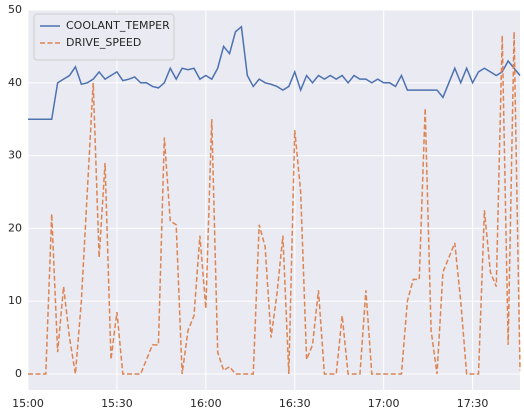 This screenshot has height=415, width=524. Describe the element at coordinates (28, 403) in the screenshot. I see `x-tick-label: 15:00` at that location.